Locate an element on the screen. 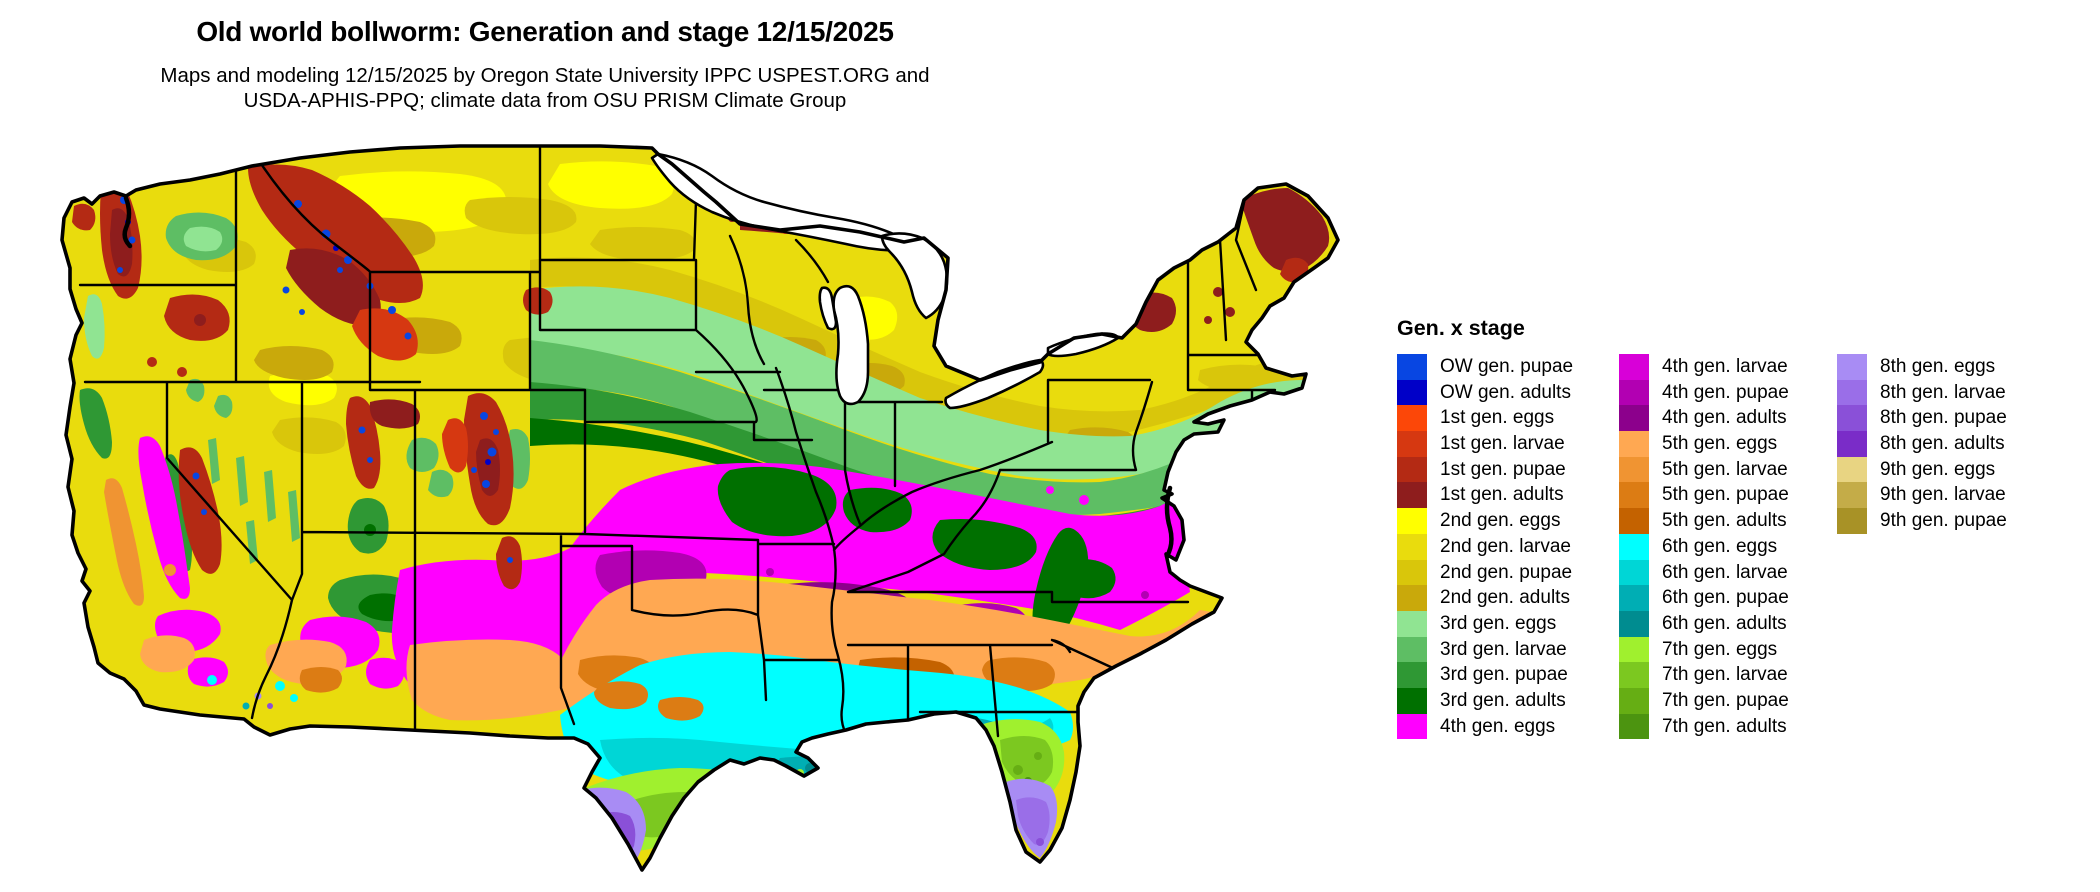 The width and height of the screenshot is (2100, 892). legend-label: 8th gen. larvae is located at coordinates (1943, 392).